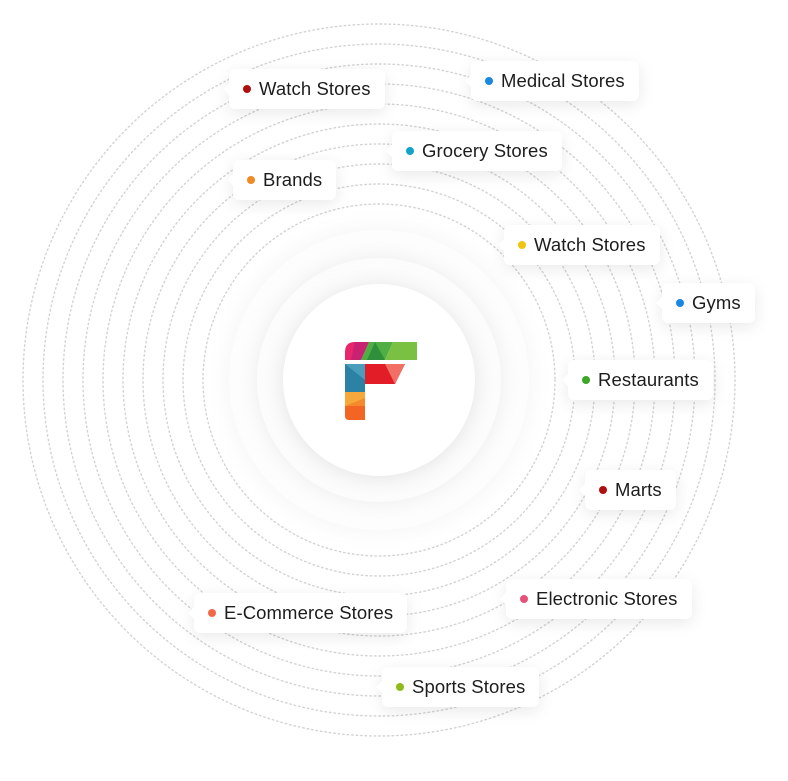 The height and width of the screenshot is (781, 788). I want to click on brand-logo-icon, so click(381, 381).